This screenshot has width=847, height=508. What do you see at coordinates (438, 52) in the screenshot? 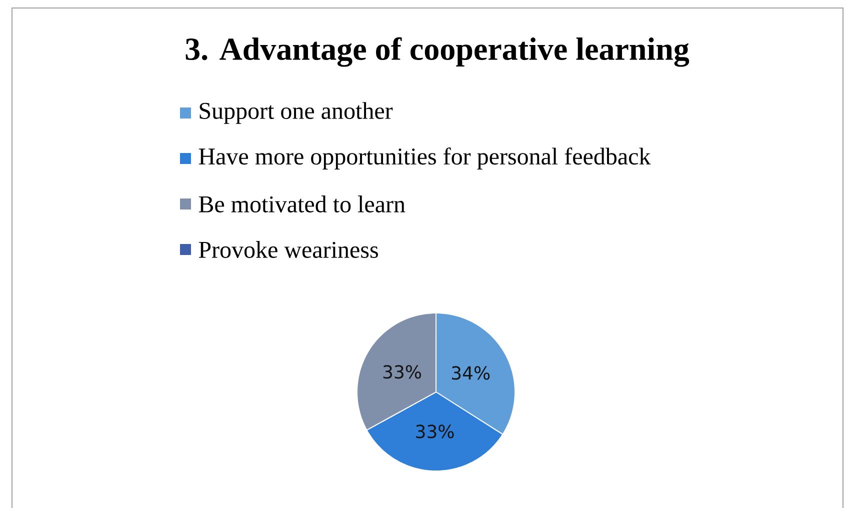
I see `chart-title: 3. Advantage of cooperative learning` at bounding box center [438, 52].